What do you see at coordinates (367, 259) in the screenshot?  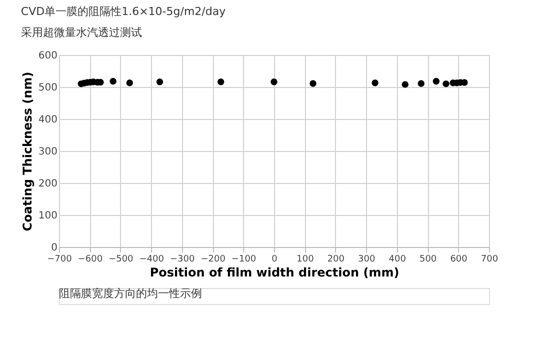 I see `x-tick-label: 300` at bounding box center [367, 259].